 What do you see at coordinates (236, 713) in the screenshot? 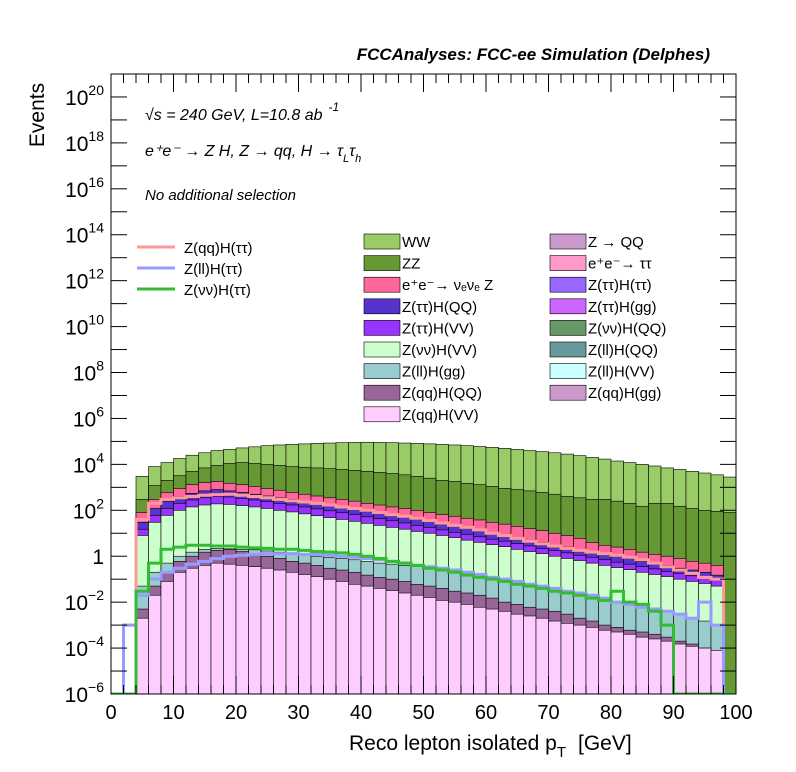
I see `x-tick-label: 20` at bounding box center [236, 713].